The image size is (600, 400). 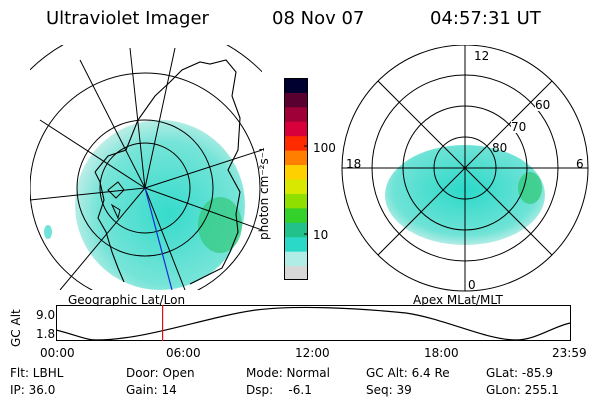 I want to click on altitude-curve, so click(x=314, y=323).